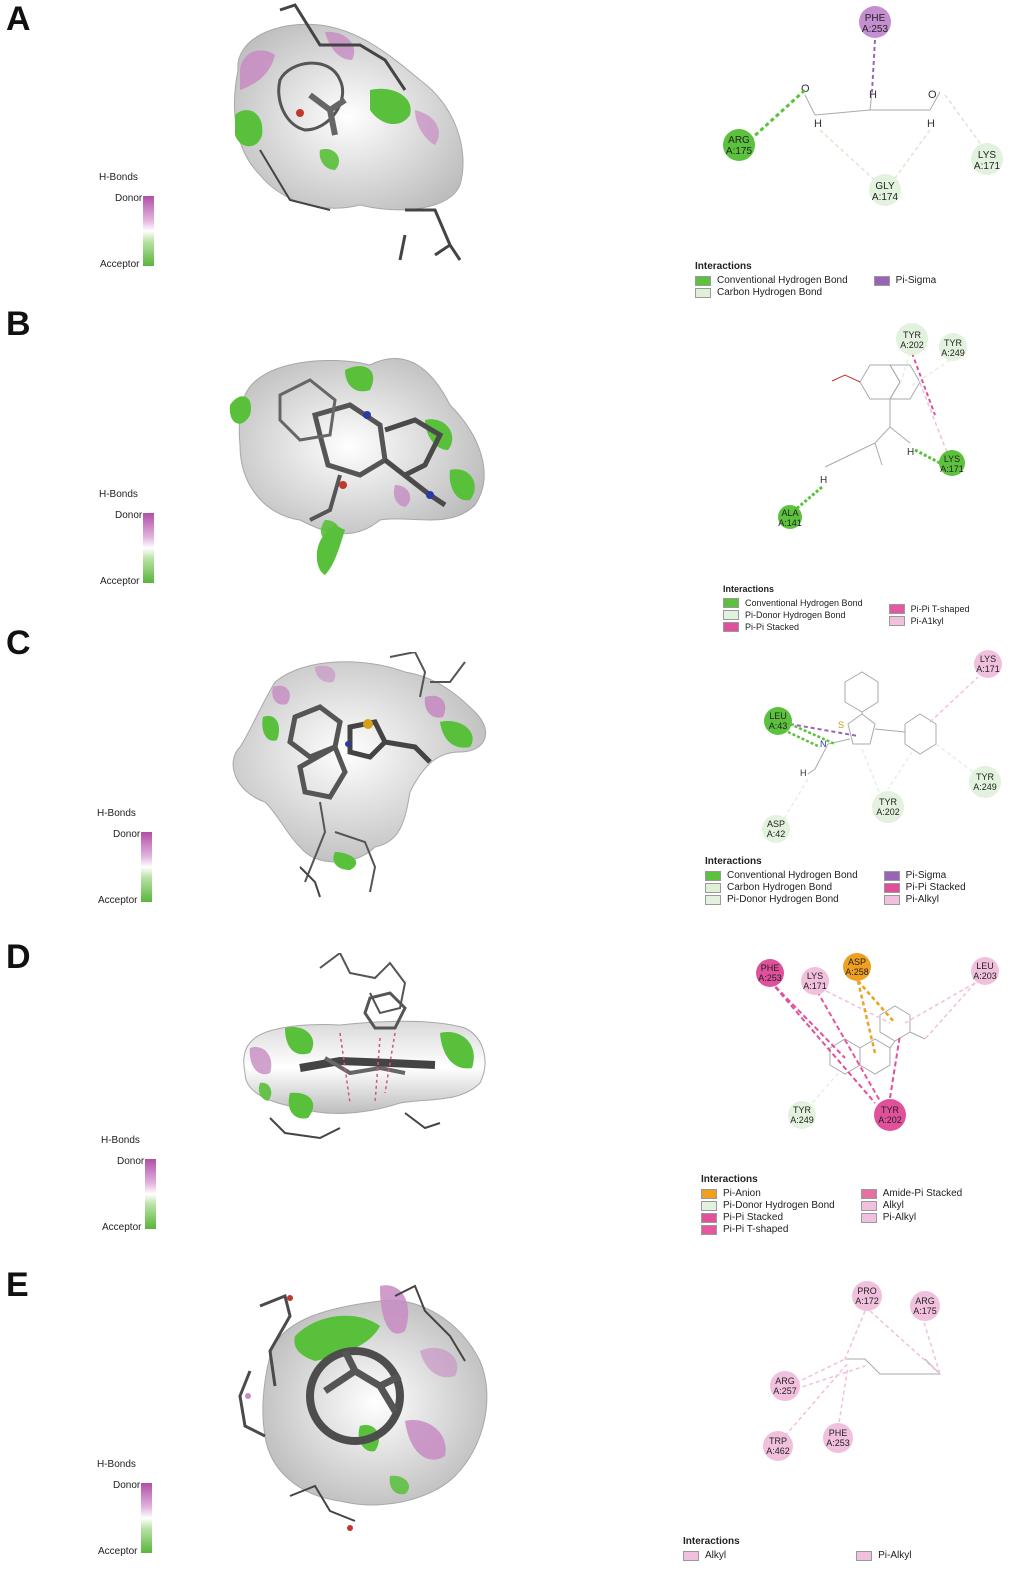 The image size is (1020, 1575). Describe the element at coordinates (785, 1391) in the screenshot. I see `svg-text: A:257` at that location.